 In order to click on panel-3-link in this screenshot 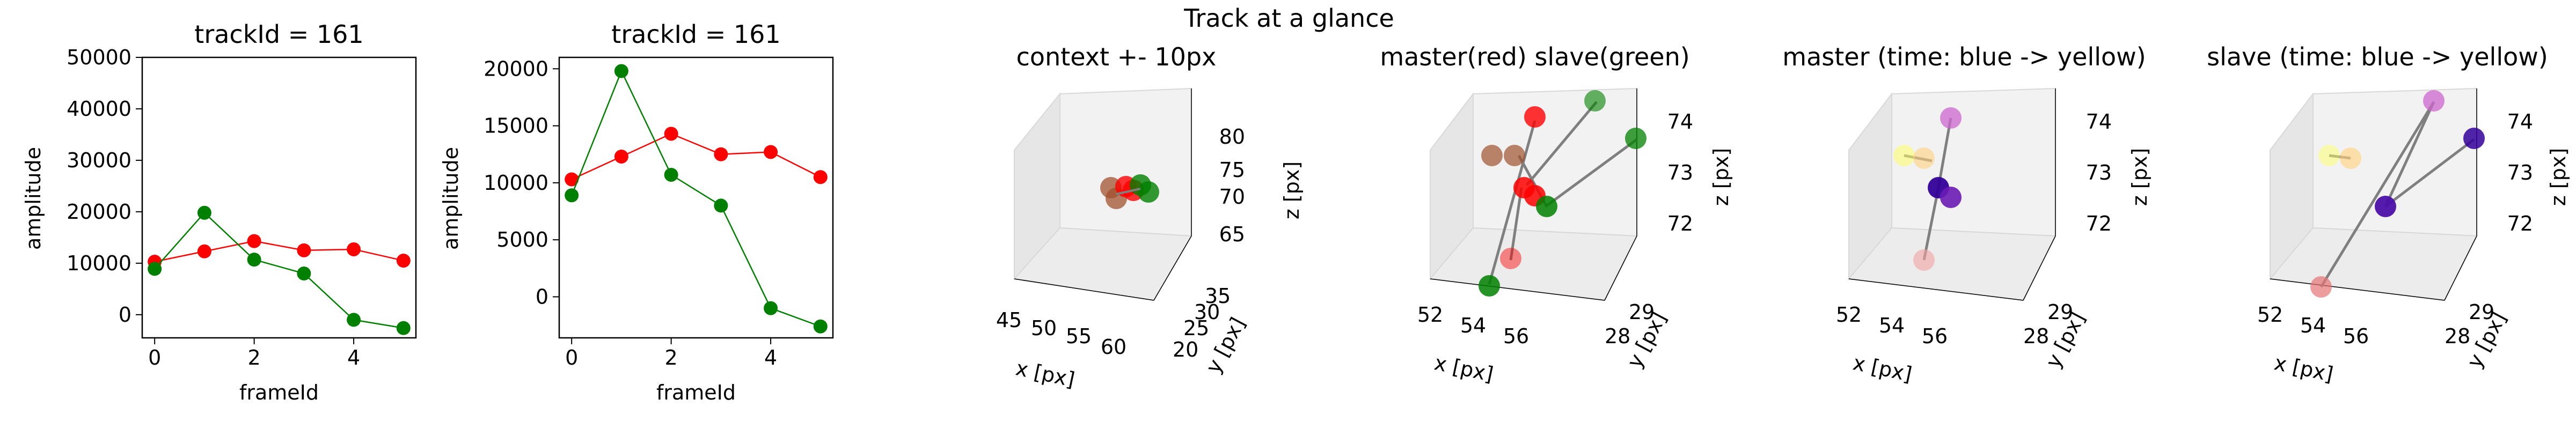, I will do `click(1128, 191)`.